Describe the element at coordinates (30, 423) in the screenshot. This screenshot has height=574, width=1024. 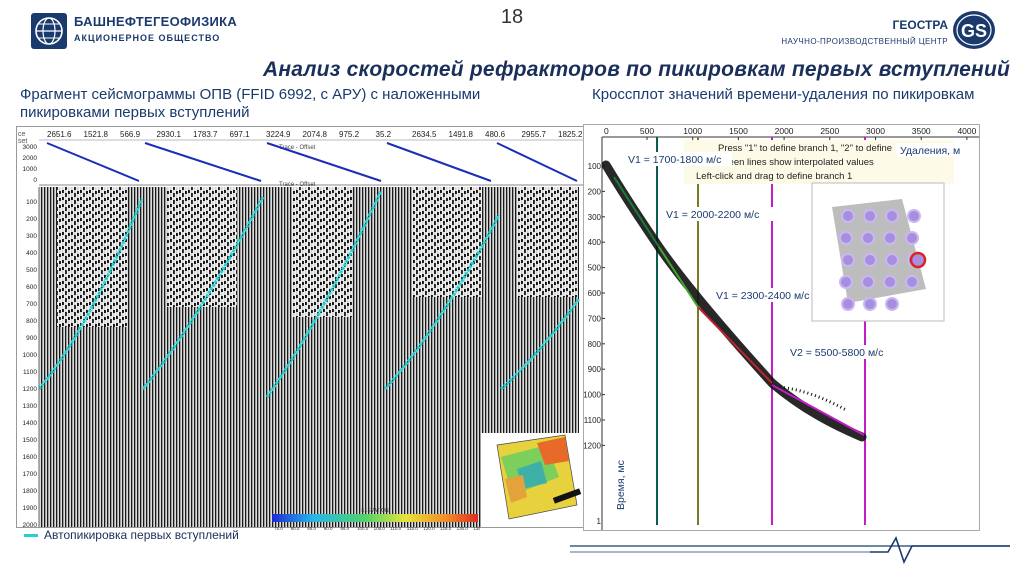
I see `y-tick-label: 1400` at that location.